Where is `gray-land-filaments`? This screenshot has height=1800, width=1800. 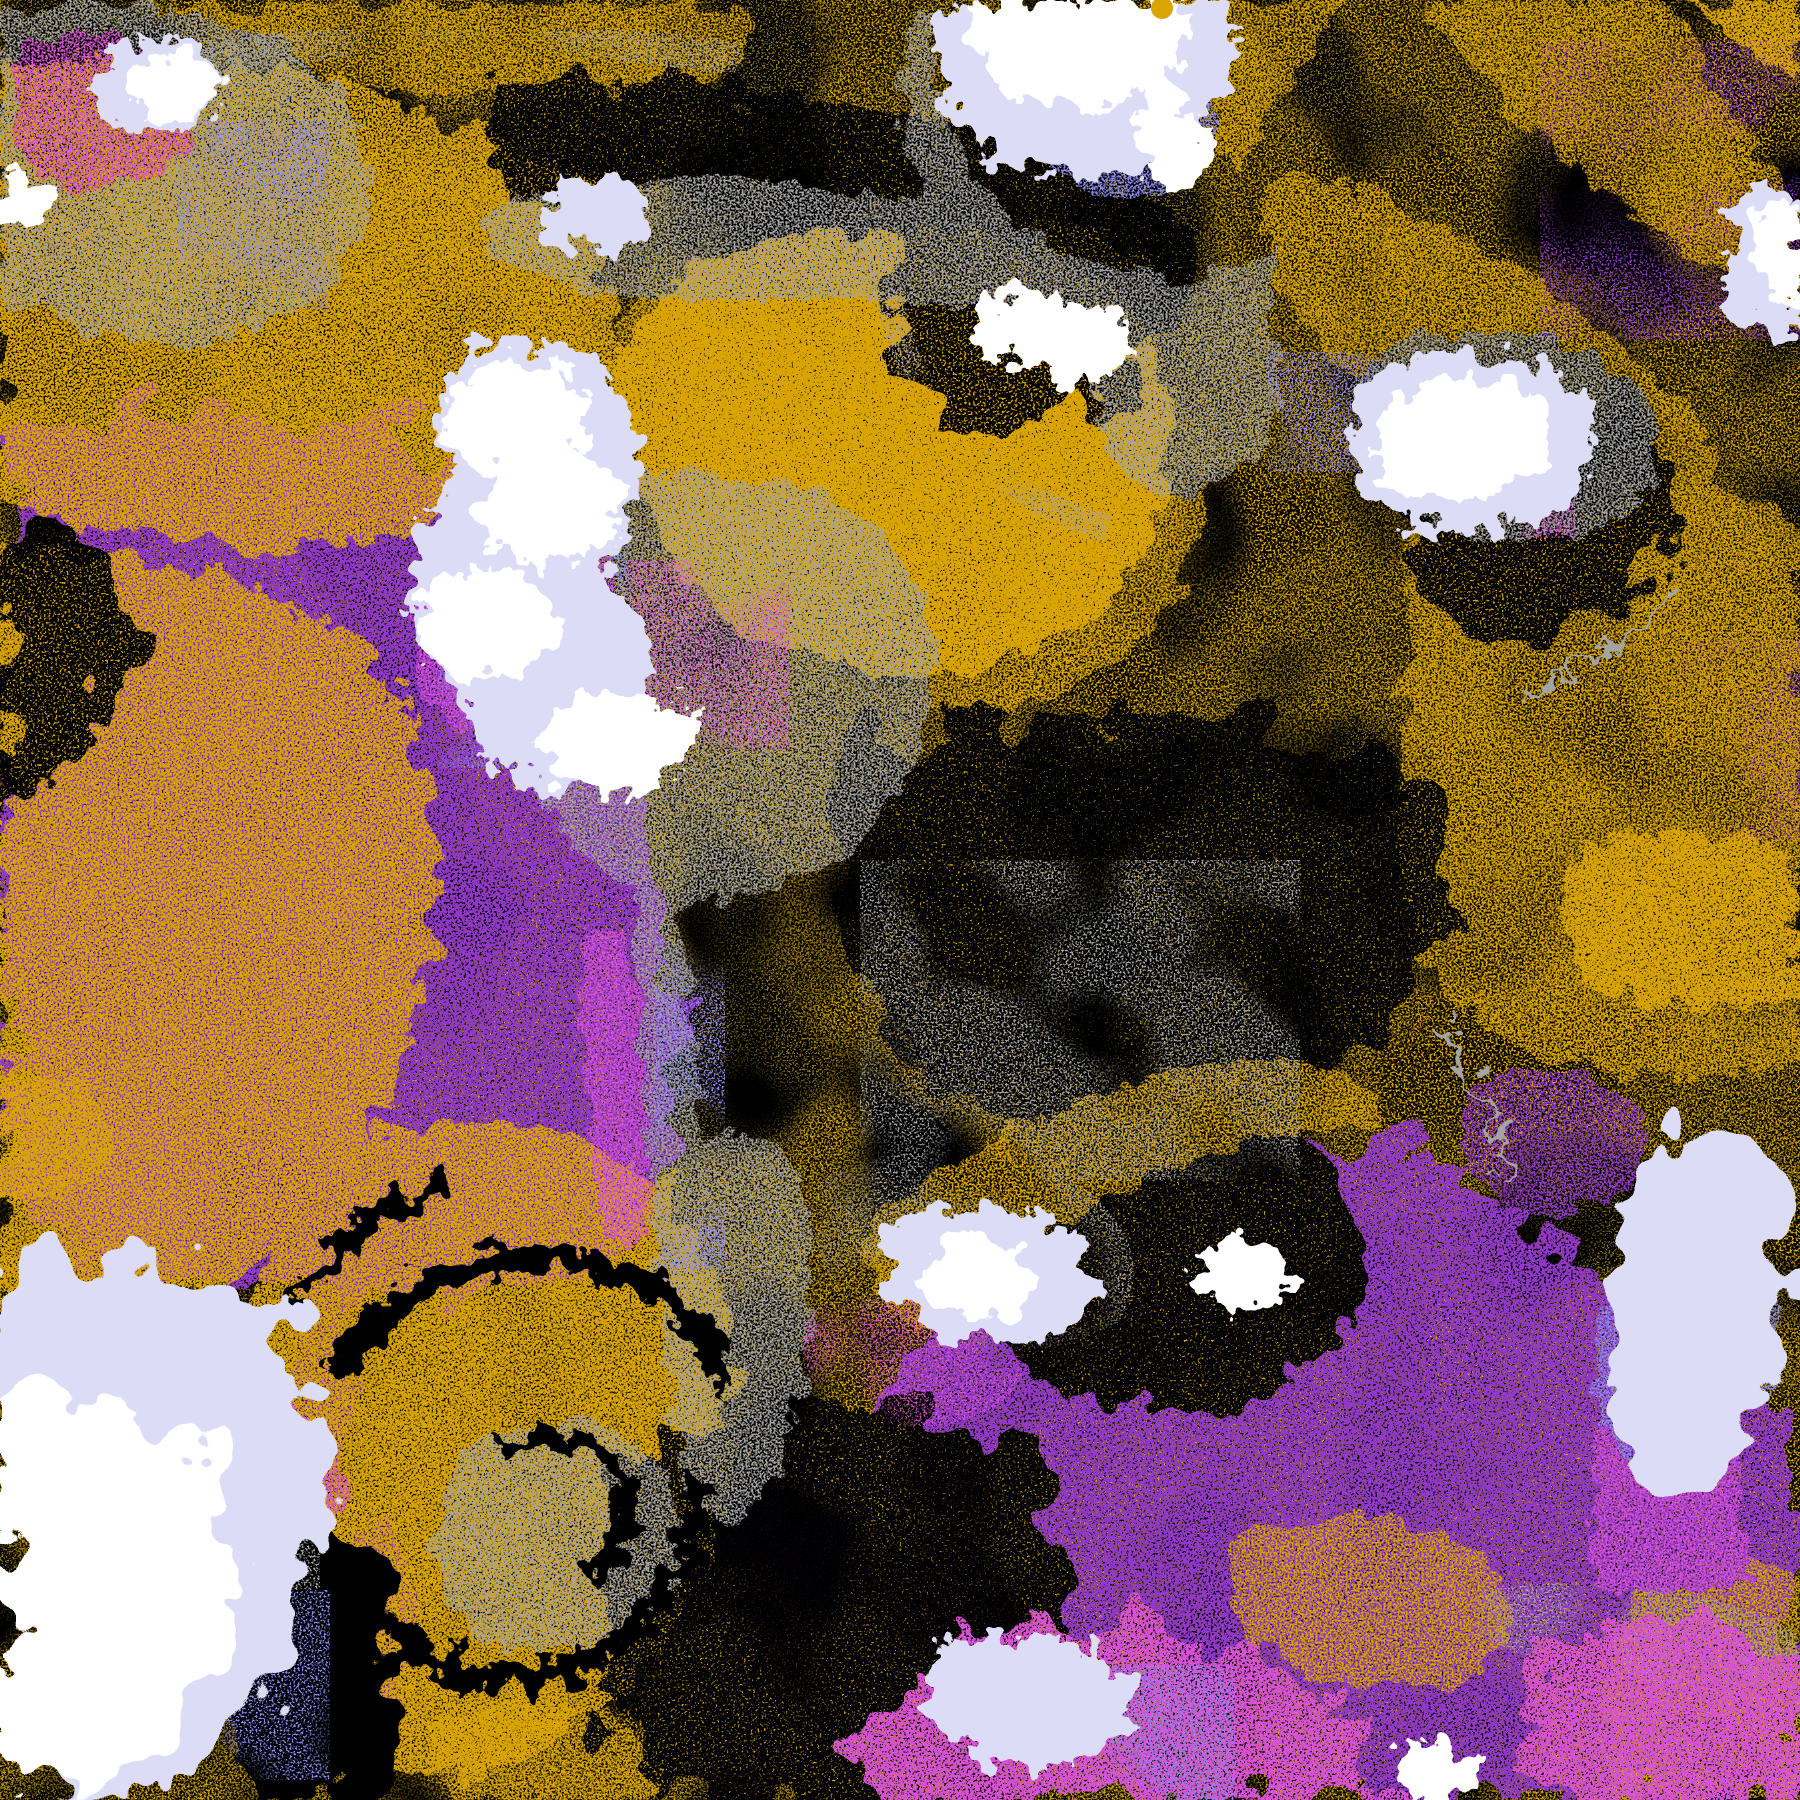
gray-land-filaments is located at coordinates (1080, 1020).